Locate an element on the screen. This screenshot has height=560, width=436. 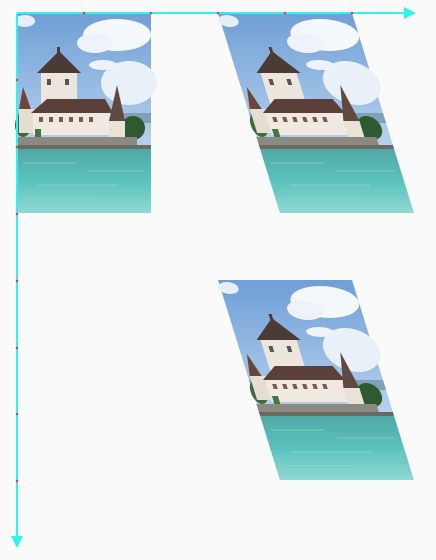
x-arrow is located at coordinates (410, 13).